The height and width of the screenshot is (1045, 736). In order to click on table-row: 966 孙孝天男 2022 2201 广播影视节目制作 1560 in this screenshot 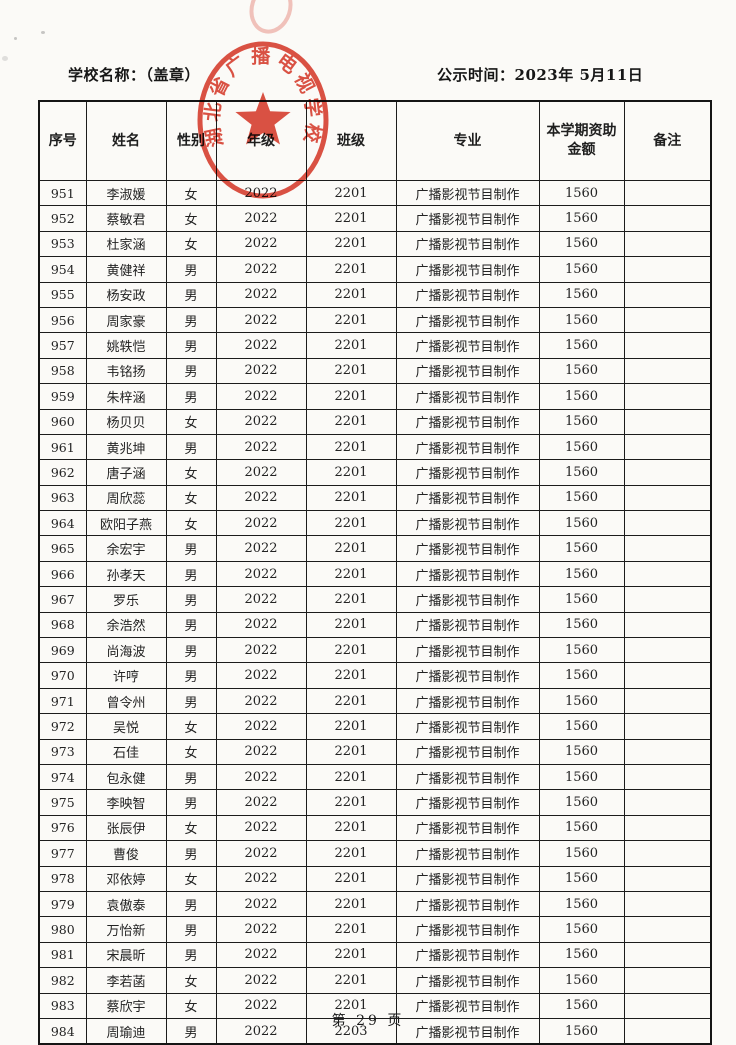, I will do `click(375, 574)`.